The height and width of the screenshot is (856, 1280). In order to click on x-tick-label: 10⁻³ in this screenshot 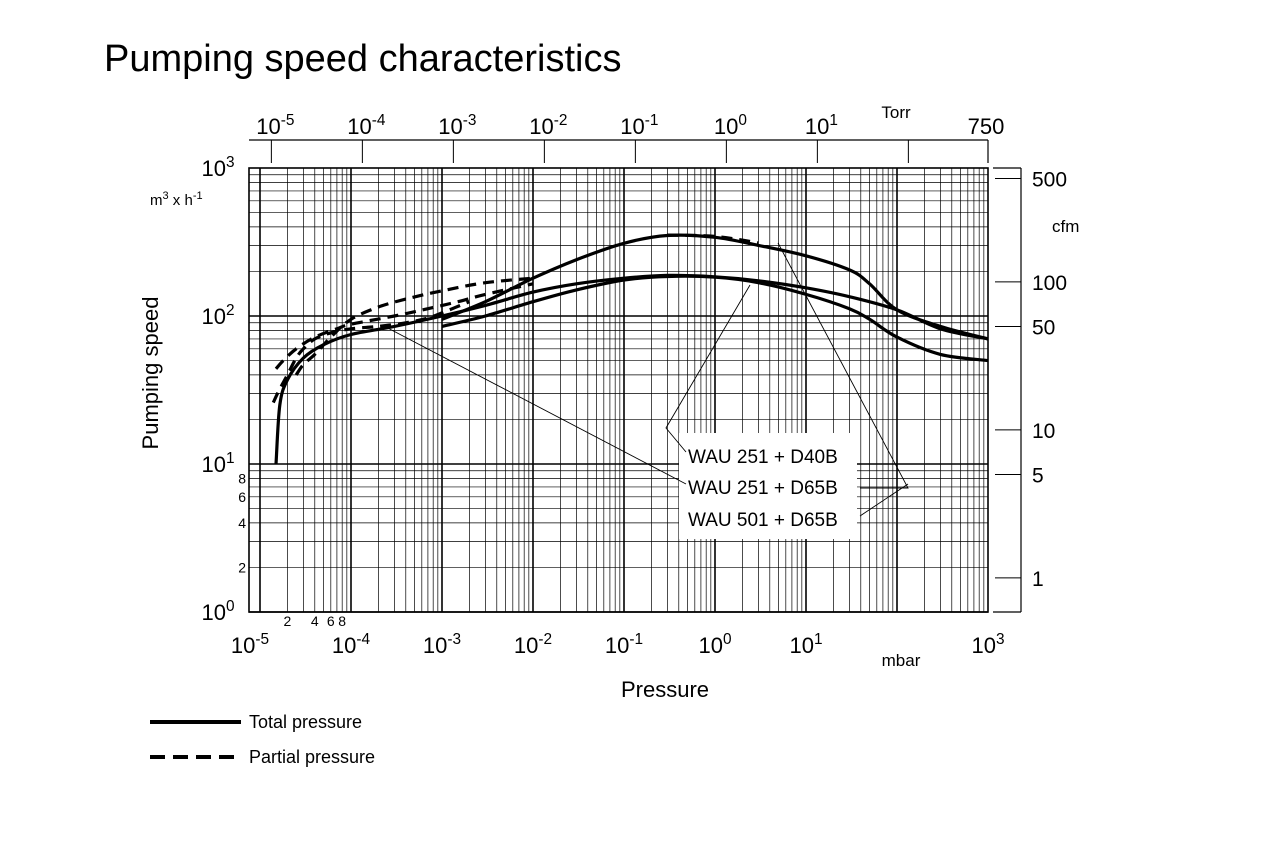, I will do `click(442, 644)`.